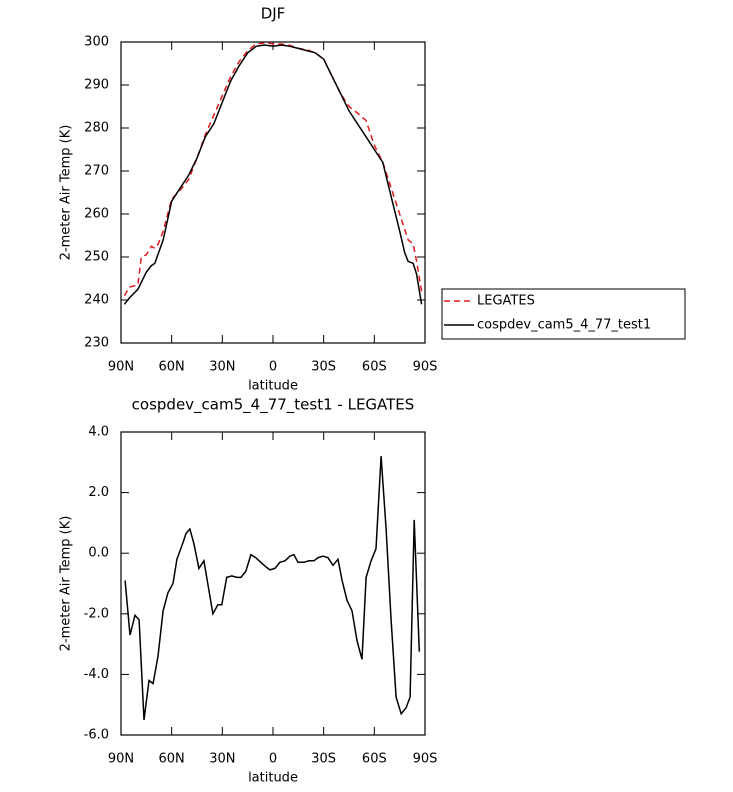  Describe the element at coordinates (564, 325) in the screenshot. I see `legend-label: cospdev_cam5_4_77_test1` at that location.